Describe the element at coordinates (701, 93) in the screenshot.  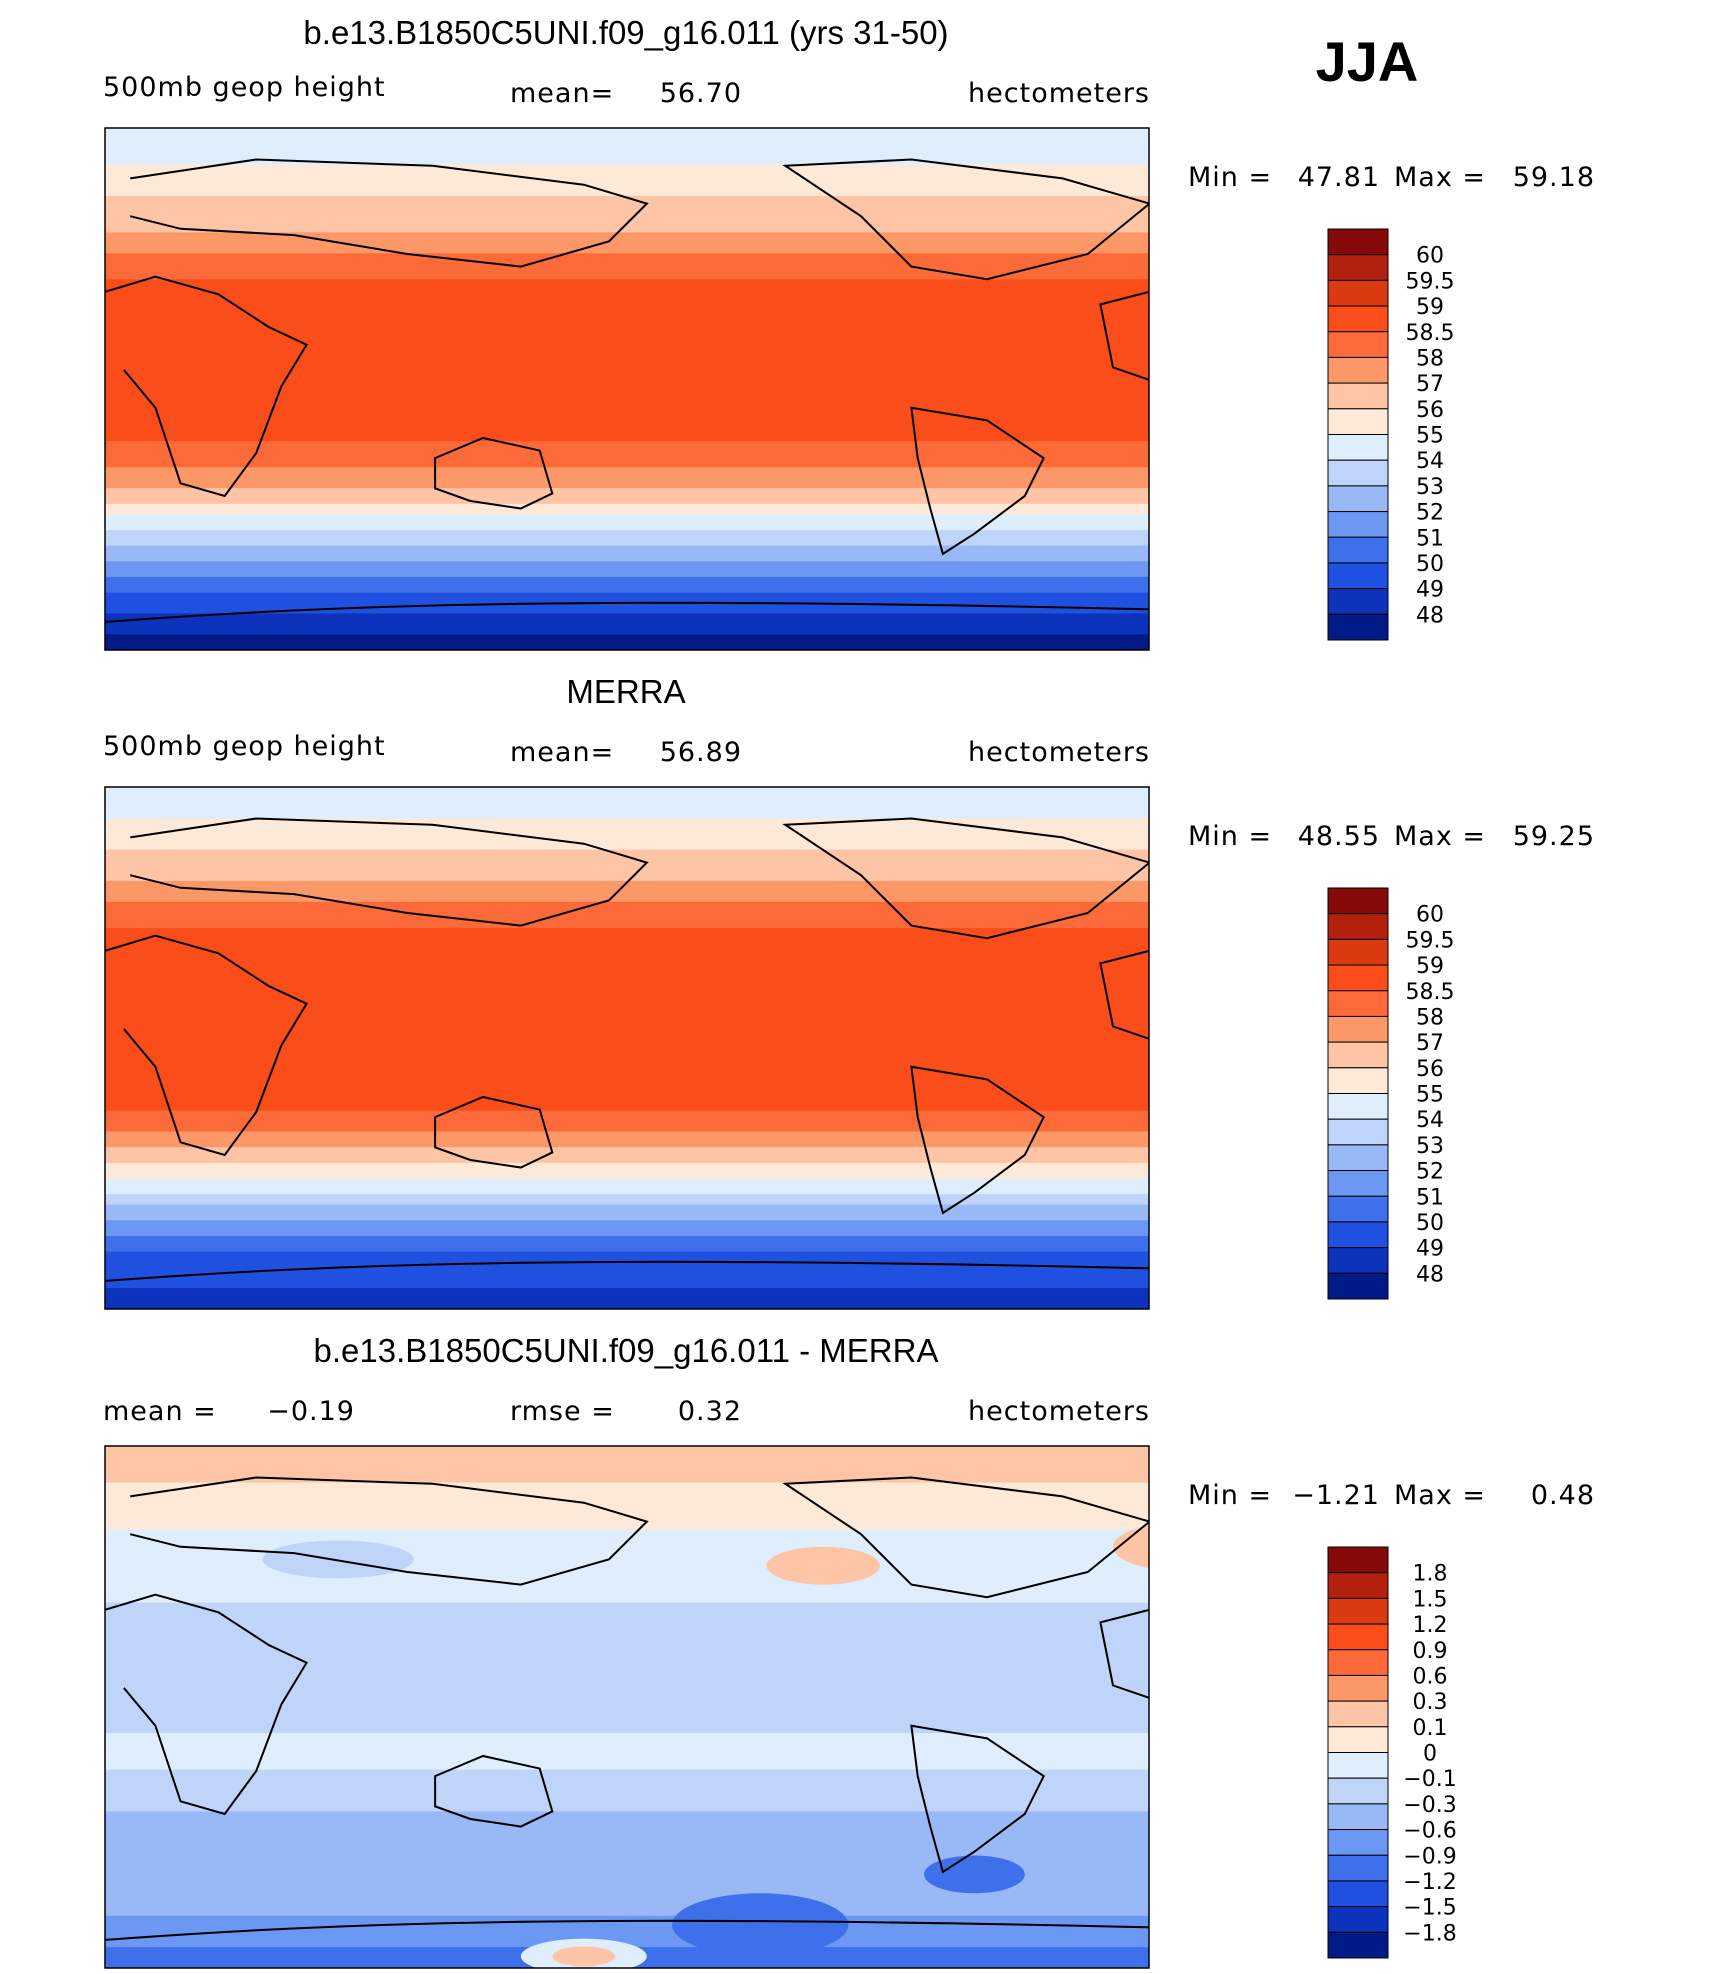
I see `mid-value: 56.70` at that location.